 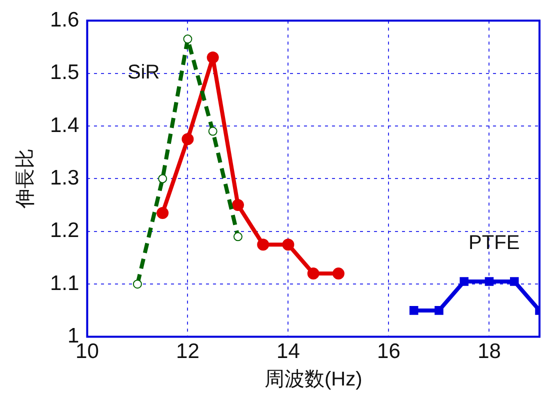 I want to click on x-tick-label: 12, so click(x=188, y=352).